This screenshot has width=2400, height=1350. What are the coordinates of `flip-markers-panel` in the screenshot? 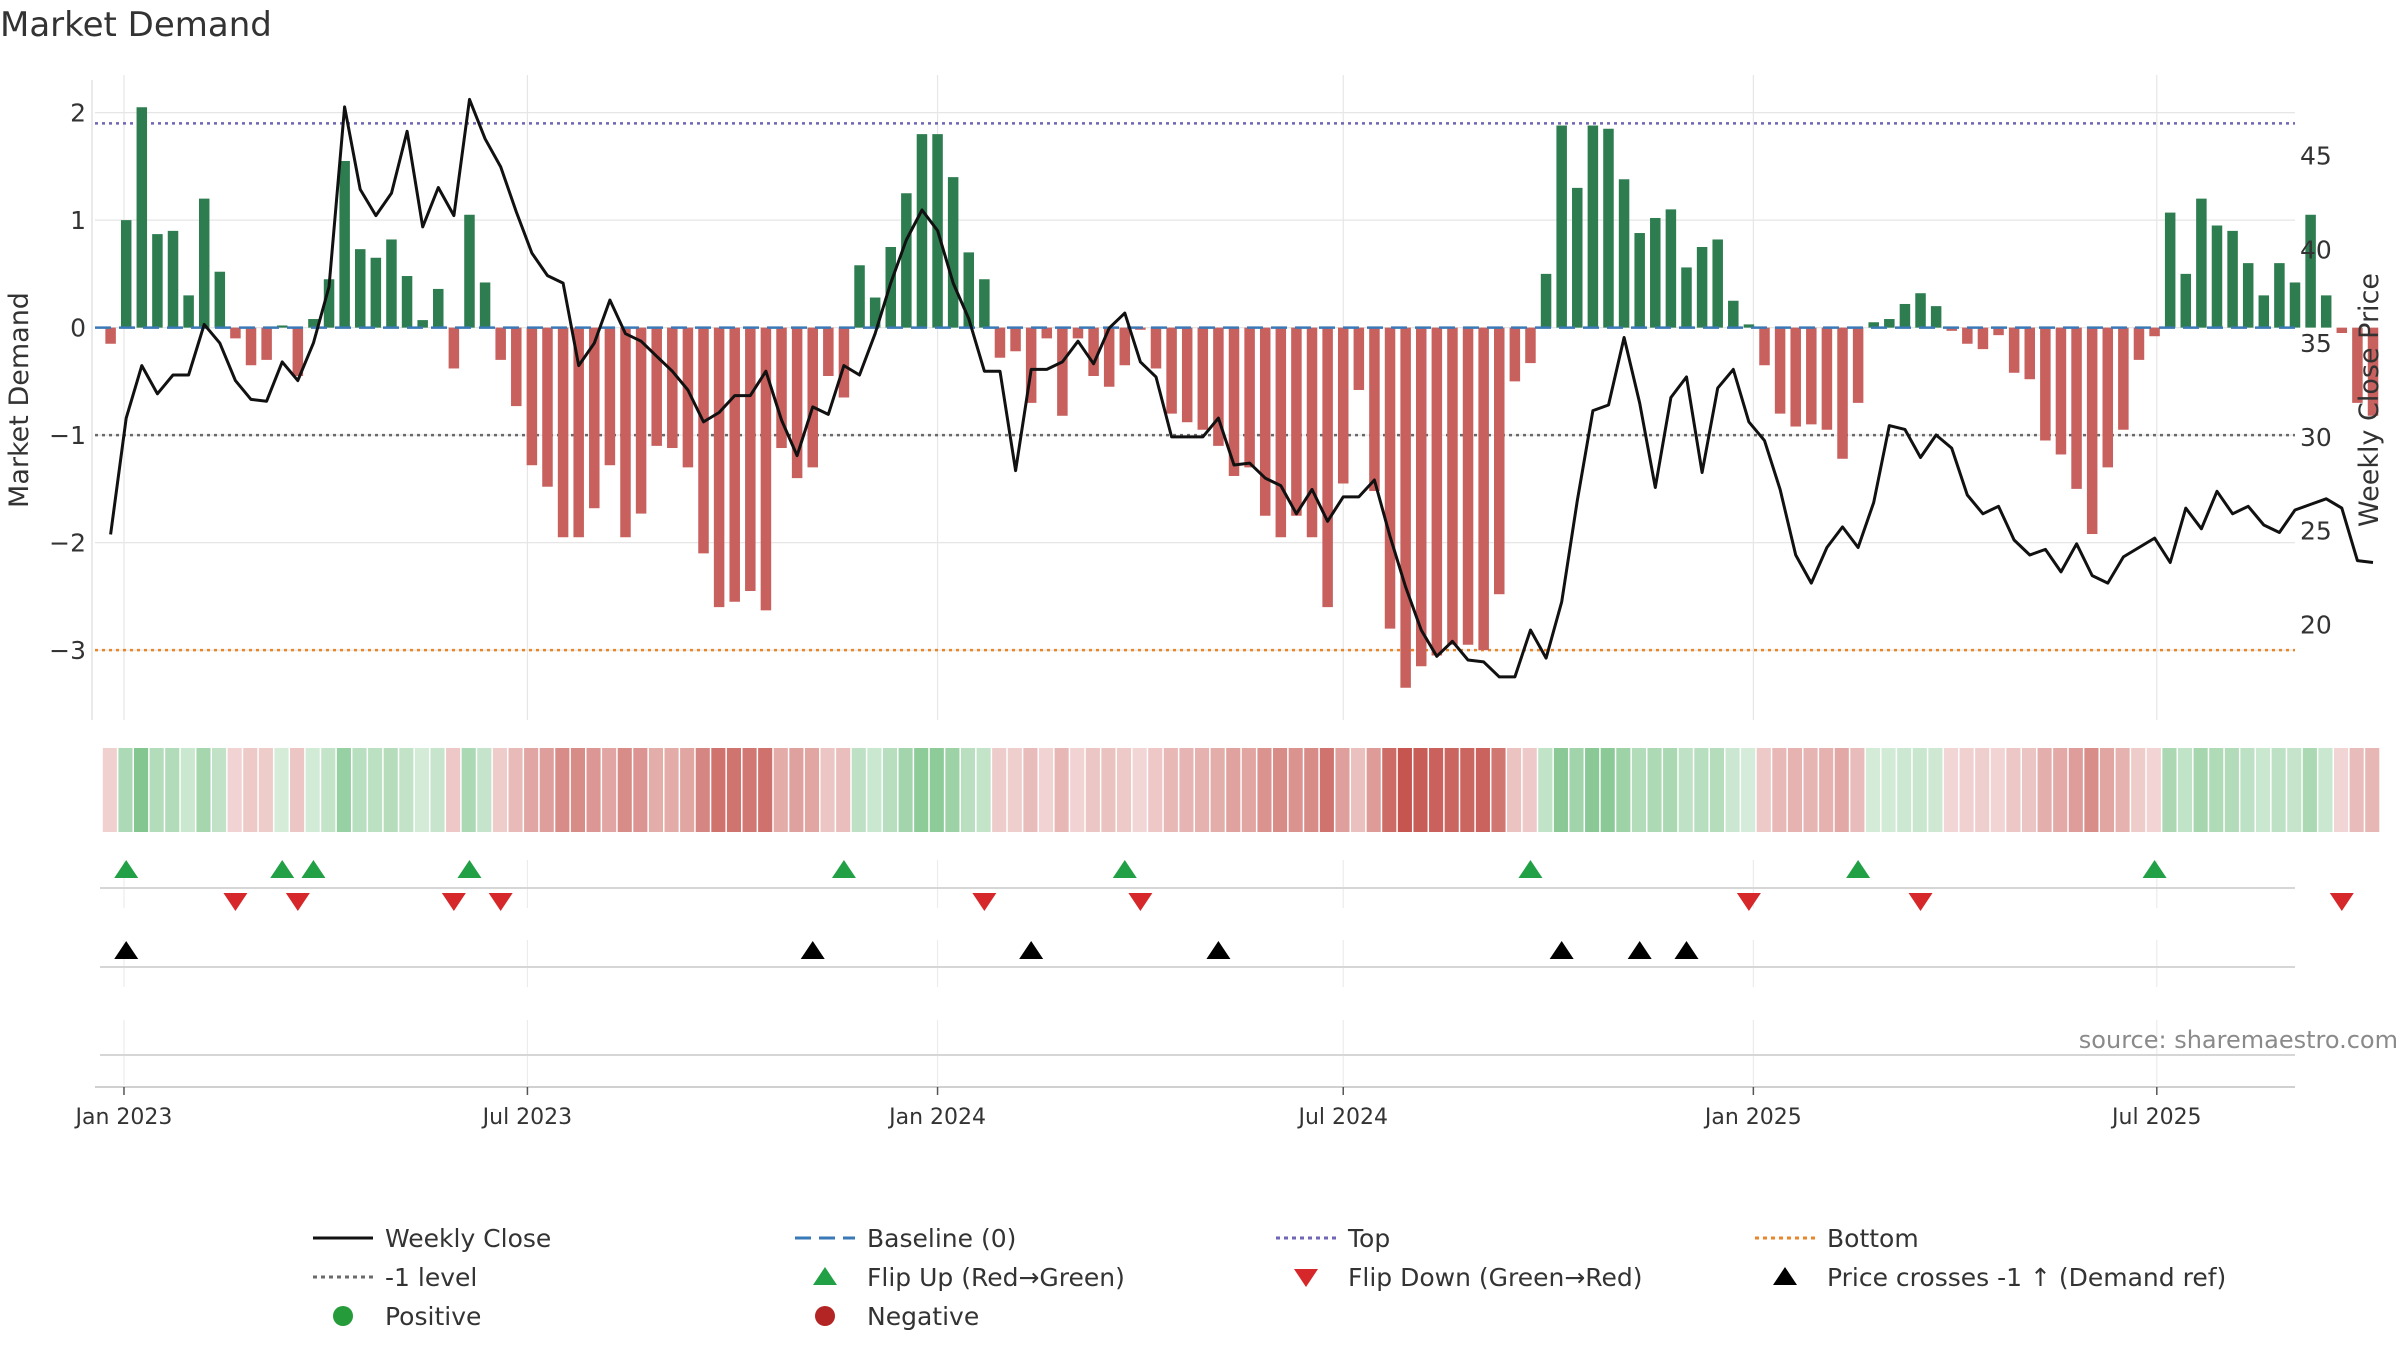 It's located at (1227, 885).